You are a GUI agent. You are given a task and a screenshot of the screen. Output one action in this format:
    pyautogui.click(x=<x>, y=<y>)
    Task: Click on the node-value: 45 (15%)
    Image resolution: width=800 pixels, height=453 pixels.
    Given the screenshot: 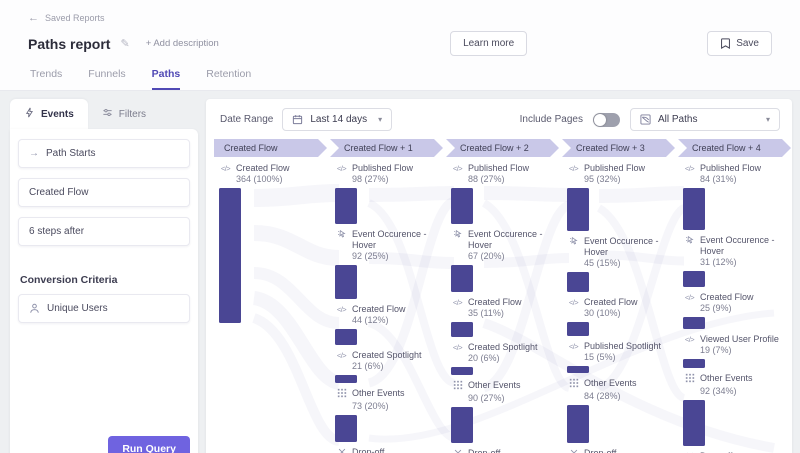 What is the action you would take?
    pyautogui.click(x=602, y=263)
    